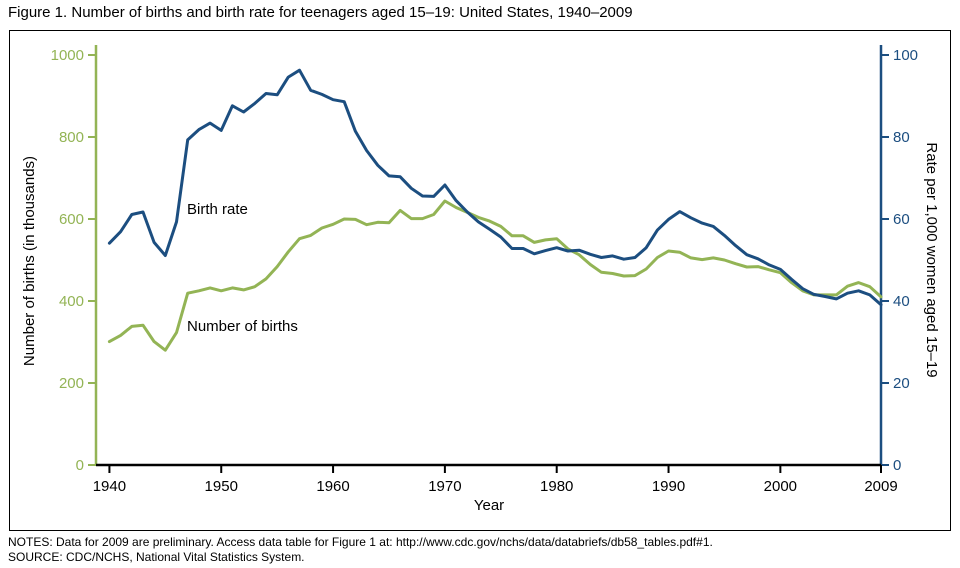 The image size is (960, 568). I want to click on x-axis-tick-label: 1970, so click(444, 486).